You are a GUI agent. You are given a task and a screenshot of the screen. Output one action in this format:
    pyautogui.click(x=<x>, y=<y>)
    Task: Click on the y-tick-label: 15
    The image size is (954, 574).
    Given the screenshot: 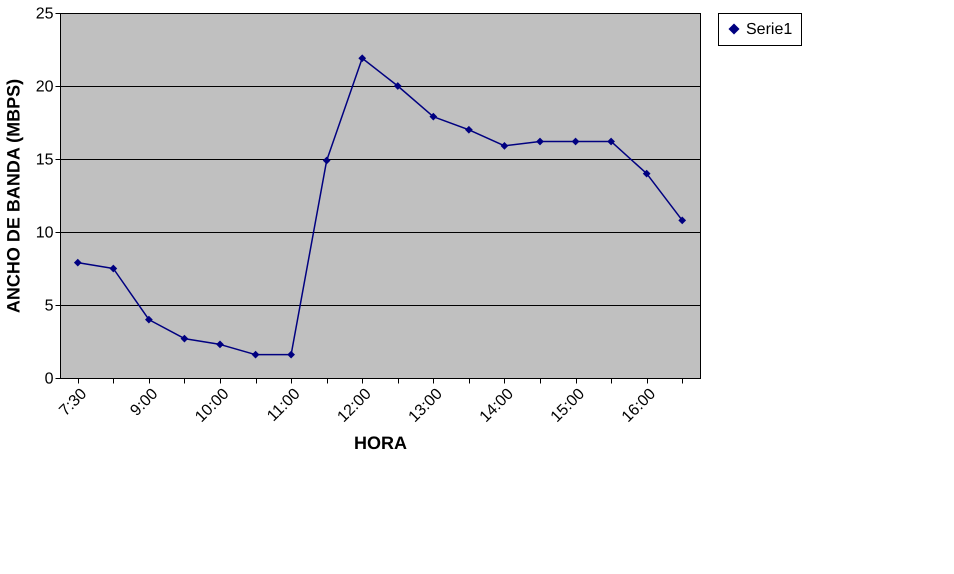 What is the action you would take?
    pyautogui.click(x=45, y=160)
    